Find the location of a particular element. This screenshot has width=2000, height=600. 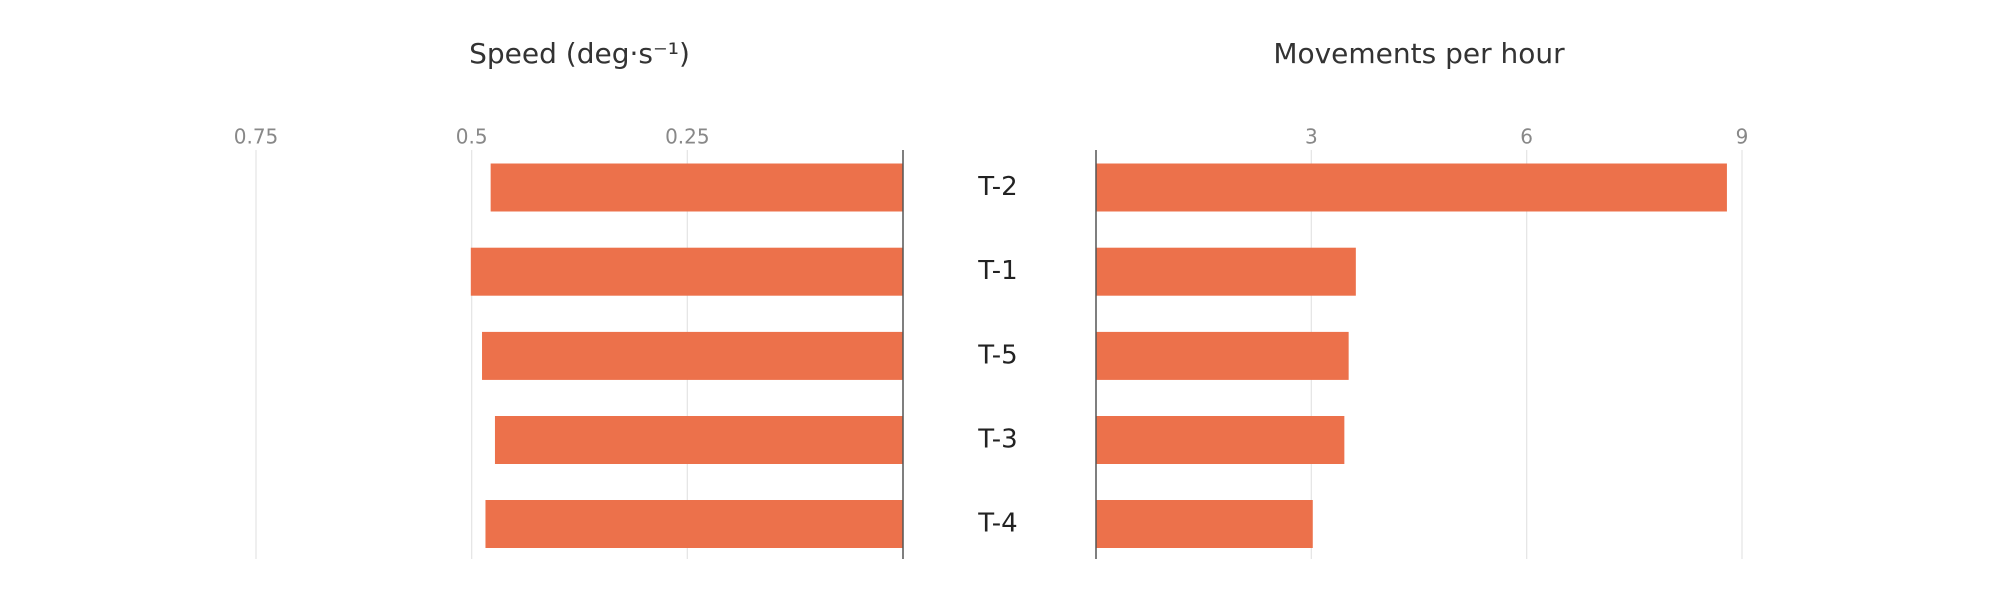

category-label: T-4 is located at coordinates (997, 524).